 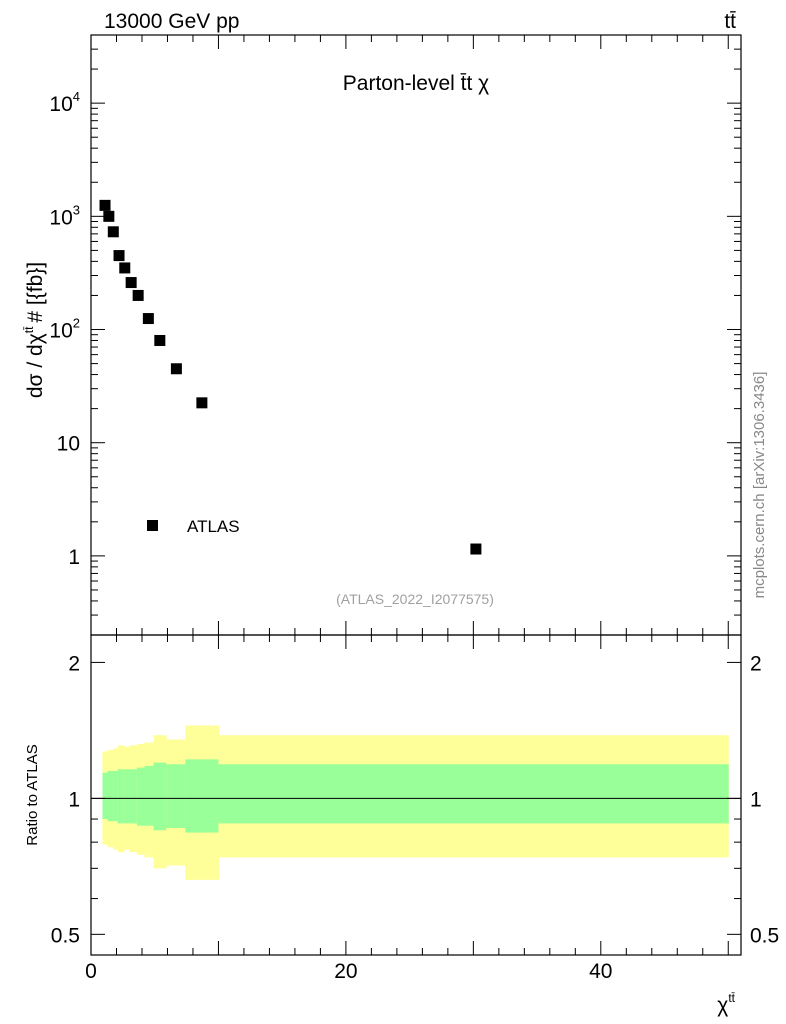 I want to click on ratio-y-tick-label-left: 0.5, so click(x=65, y=935).